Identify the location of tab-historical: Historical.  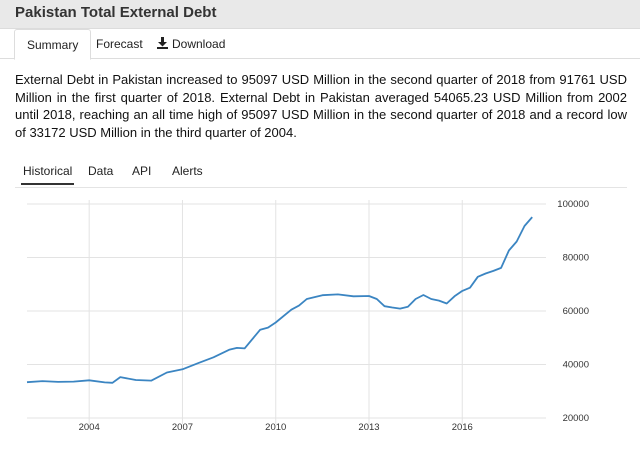
(48, 171).